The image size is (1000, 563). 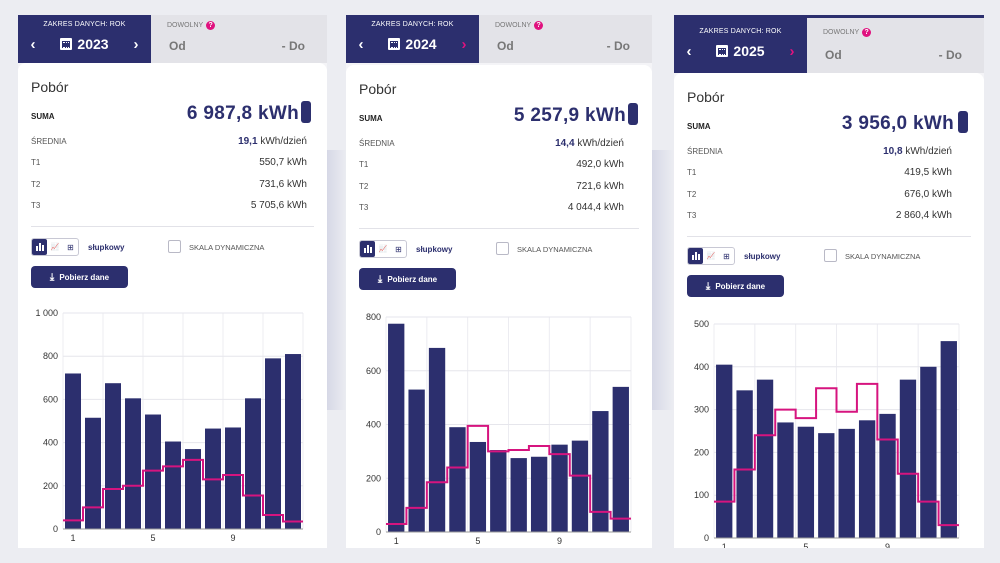 I want to click on table-icon: ⊞, so click(x=398, y=249).